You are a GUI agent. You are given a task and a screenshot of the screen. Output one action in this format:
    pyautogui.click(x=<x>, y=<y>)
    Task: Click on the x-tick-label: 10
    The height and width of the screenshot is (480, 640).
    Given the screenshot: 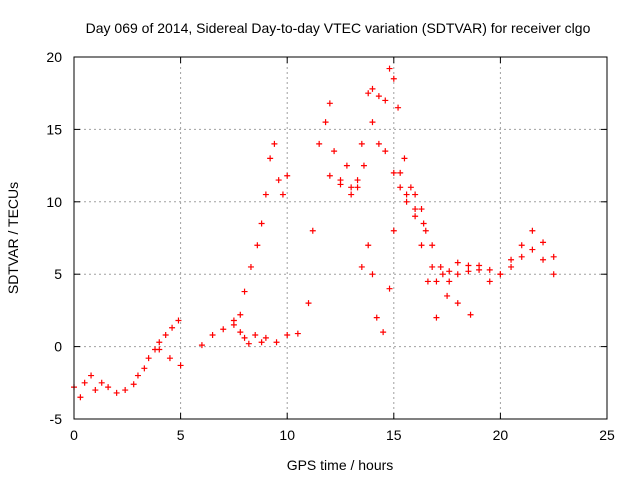 What is the action you would take?
    pyautogui.click(x=287, y=435)
    